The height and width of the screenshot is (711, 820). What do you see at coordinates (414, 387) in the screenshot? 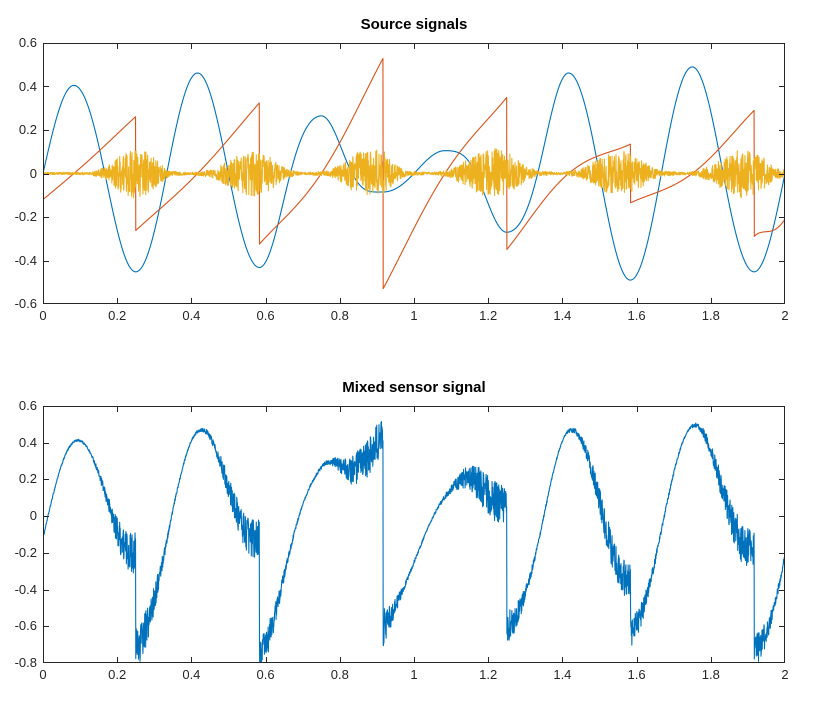
I see `mixed-plot-title: Mixed sensor signal` at bounding box center [414, 387].